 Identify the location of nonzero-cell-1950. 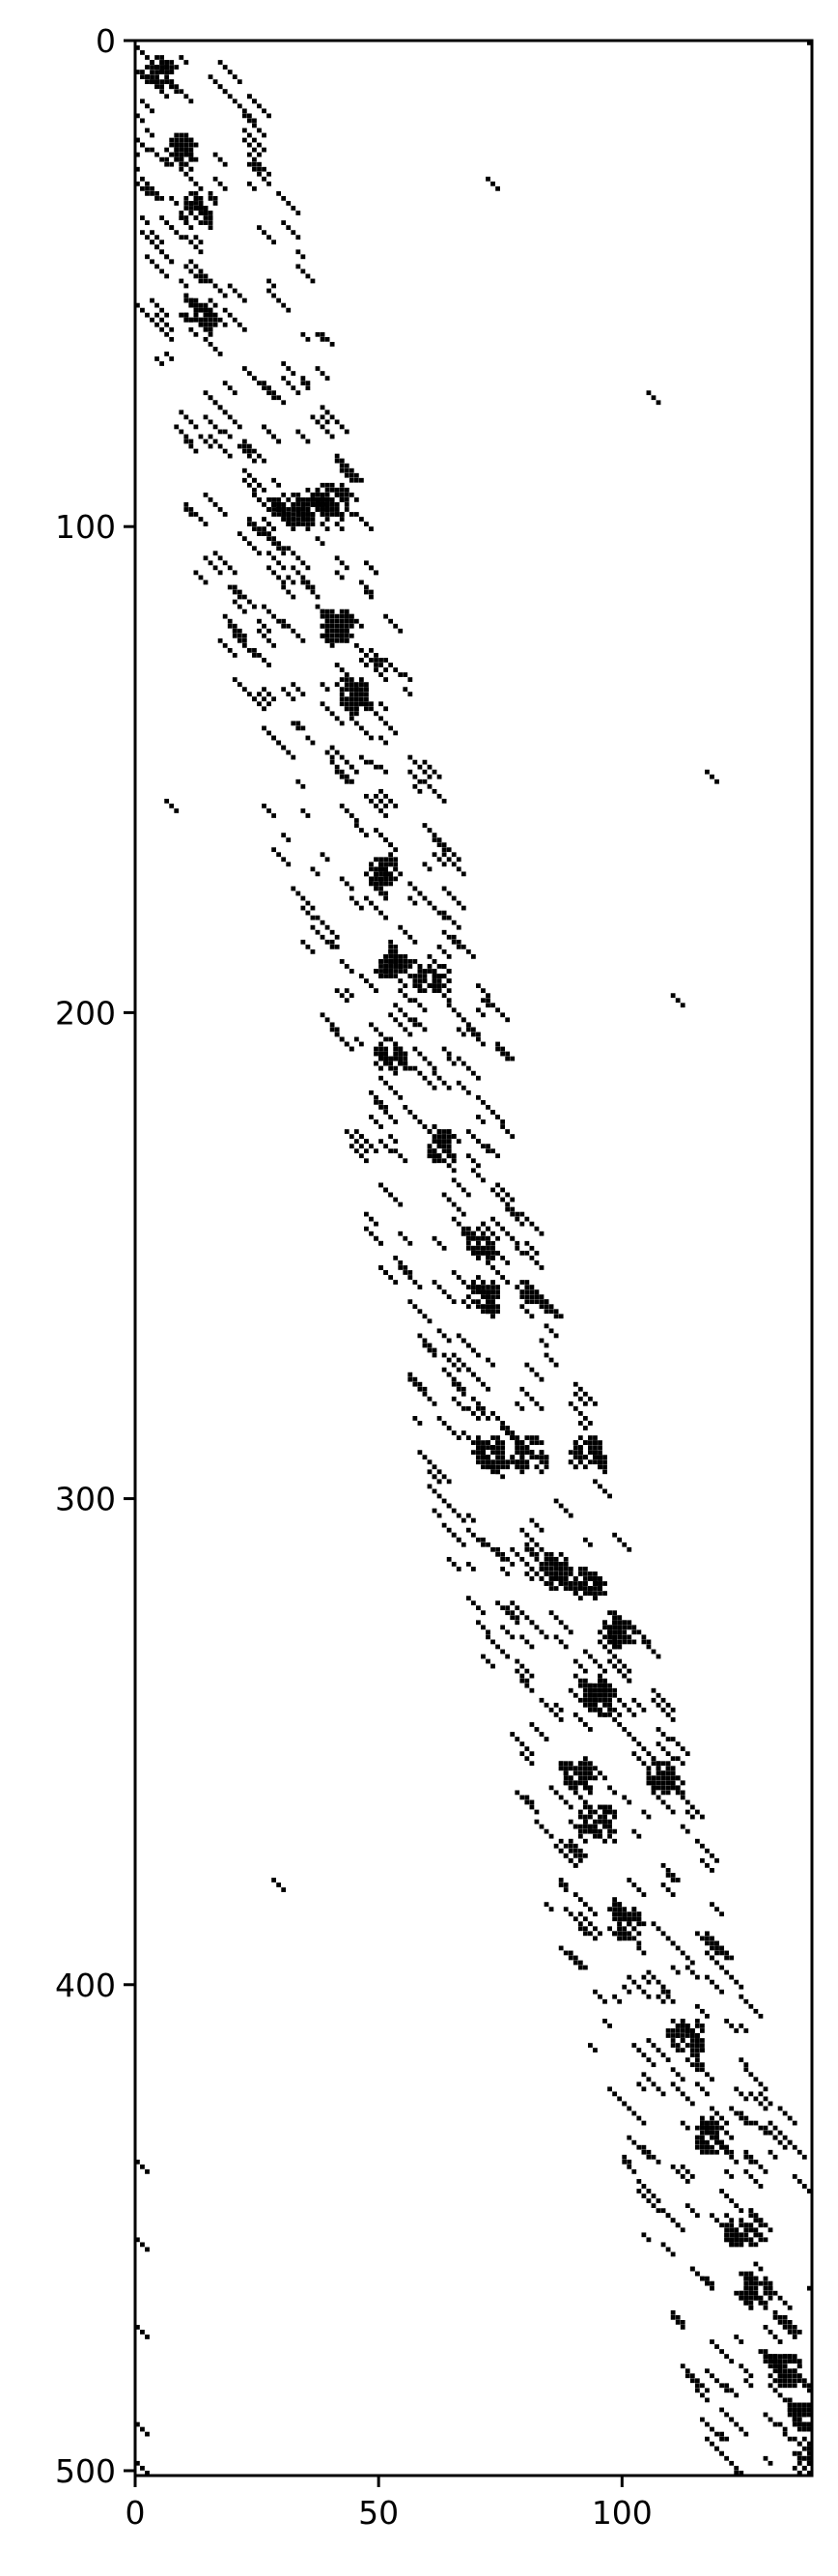
(765, 2099).